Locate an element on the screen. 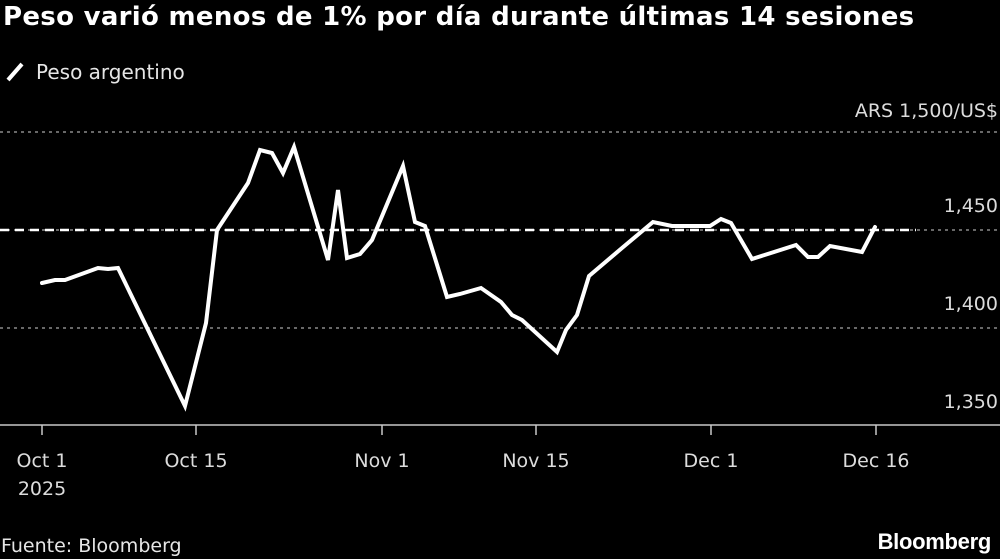 Image resolution: width=1000 pixels, height=559 pixels. x-tick-dec-16: Dec 16 is located at coordinates (876, 461).